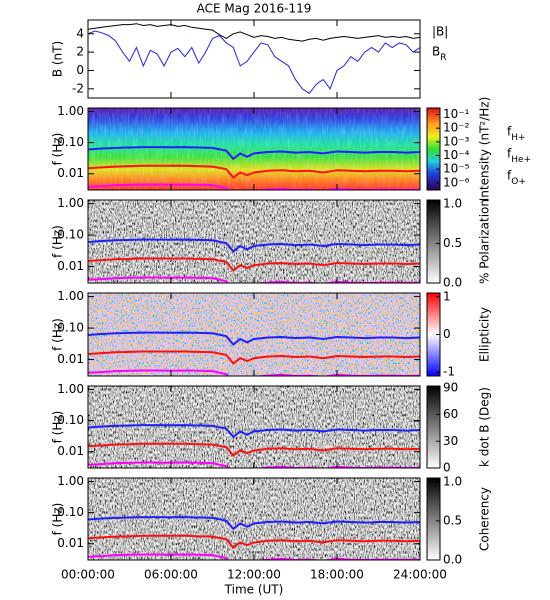 The image size is (550, 600). I want to click on x-tick-label: 24:00:00, so click(420, 575).